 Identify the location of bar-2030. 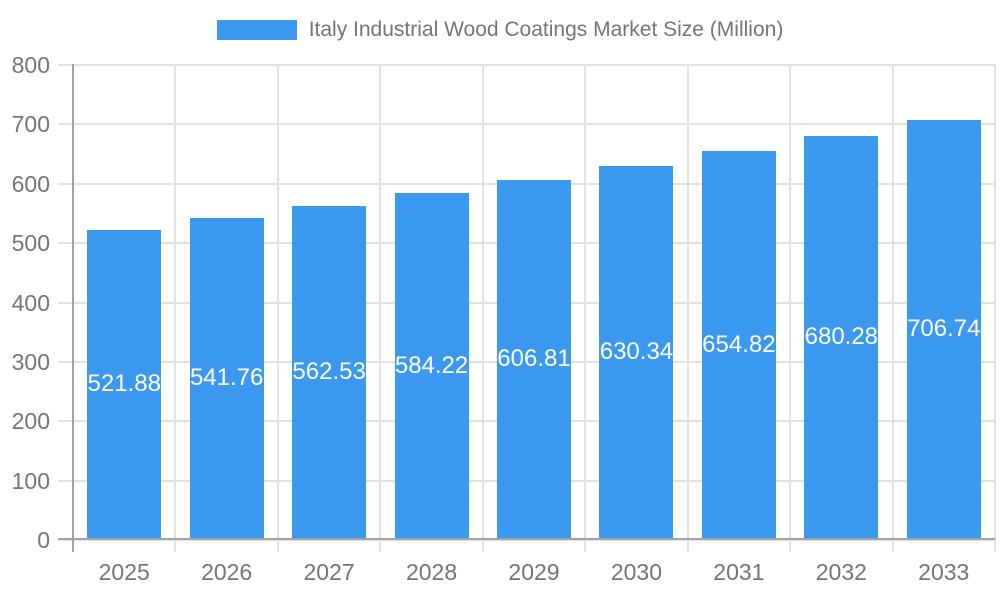
(636, 351).